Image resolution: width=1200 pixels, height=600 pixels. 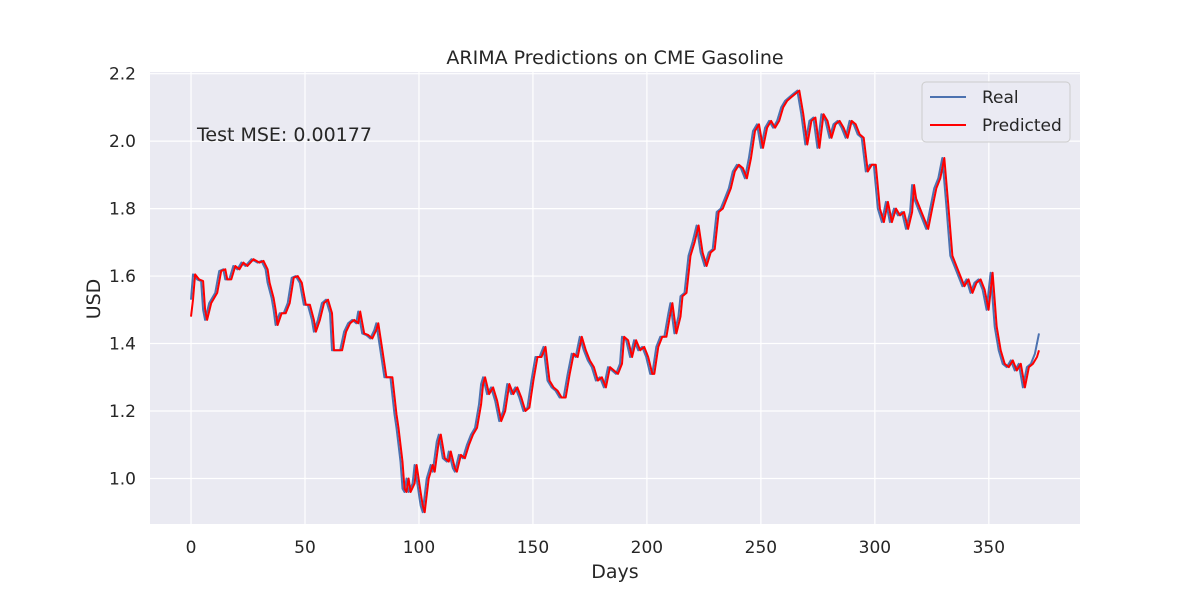 What do you see at coordinates (122, 479) in the screenshot?
I see `y-tick-label: 1.0` at bounding box center [122, 479].